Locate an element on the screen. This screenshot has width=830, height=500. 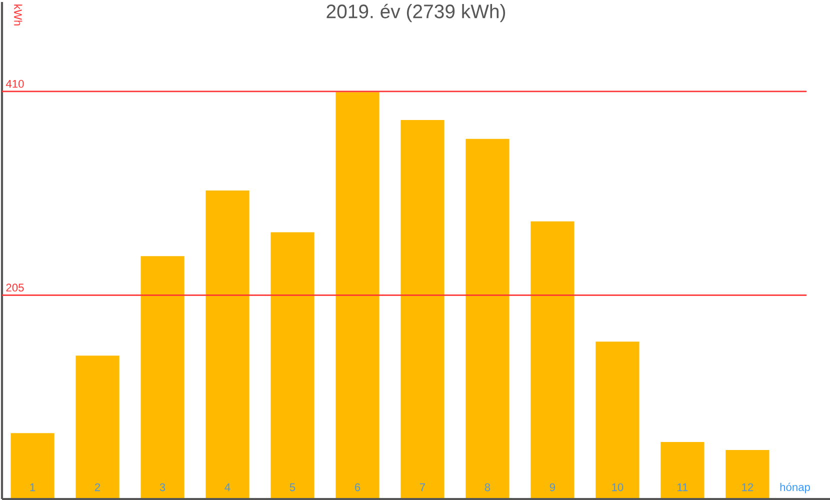
x-tick-label: 6 is located at coordinates (357, 487).